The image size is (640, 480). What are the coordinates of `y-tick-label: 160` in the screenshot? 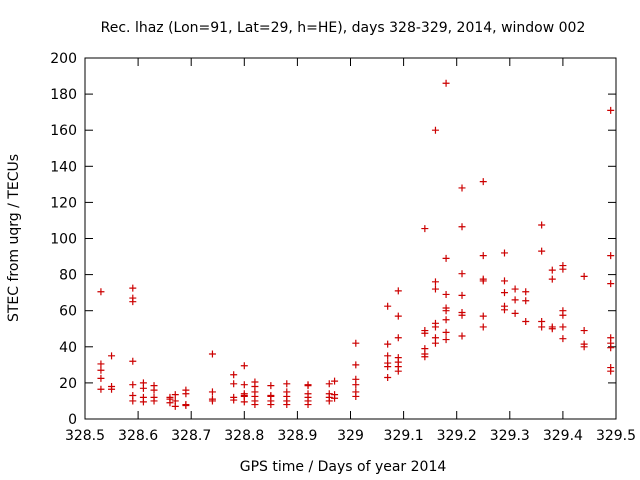 It's located at (63, 131).